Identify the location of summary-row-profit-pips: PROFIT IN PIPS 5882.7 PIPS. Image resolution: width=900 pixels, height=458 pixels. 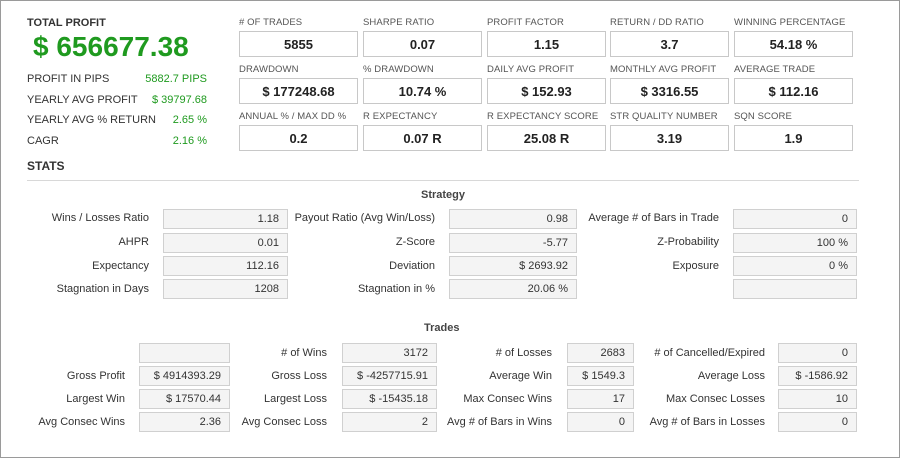
(117, 80).